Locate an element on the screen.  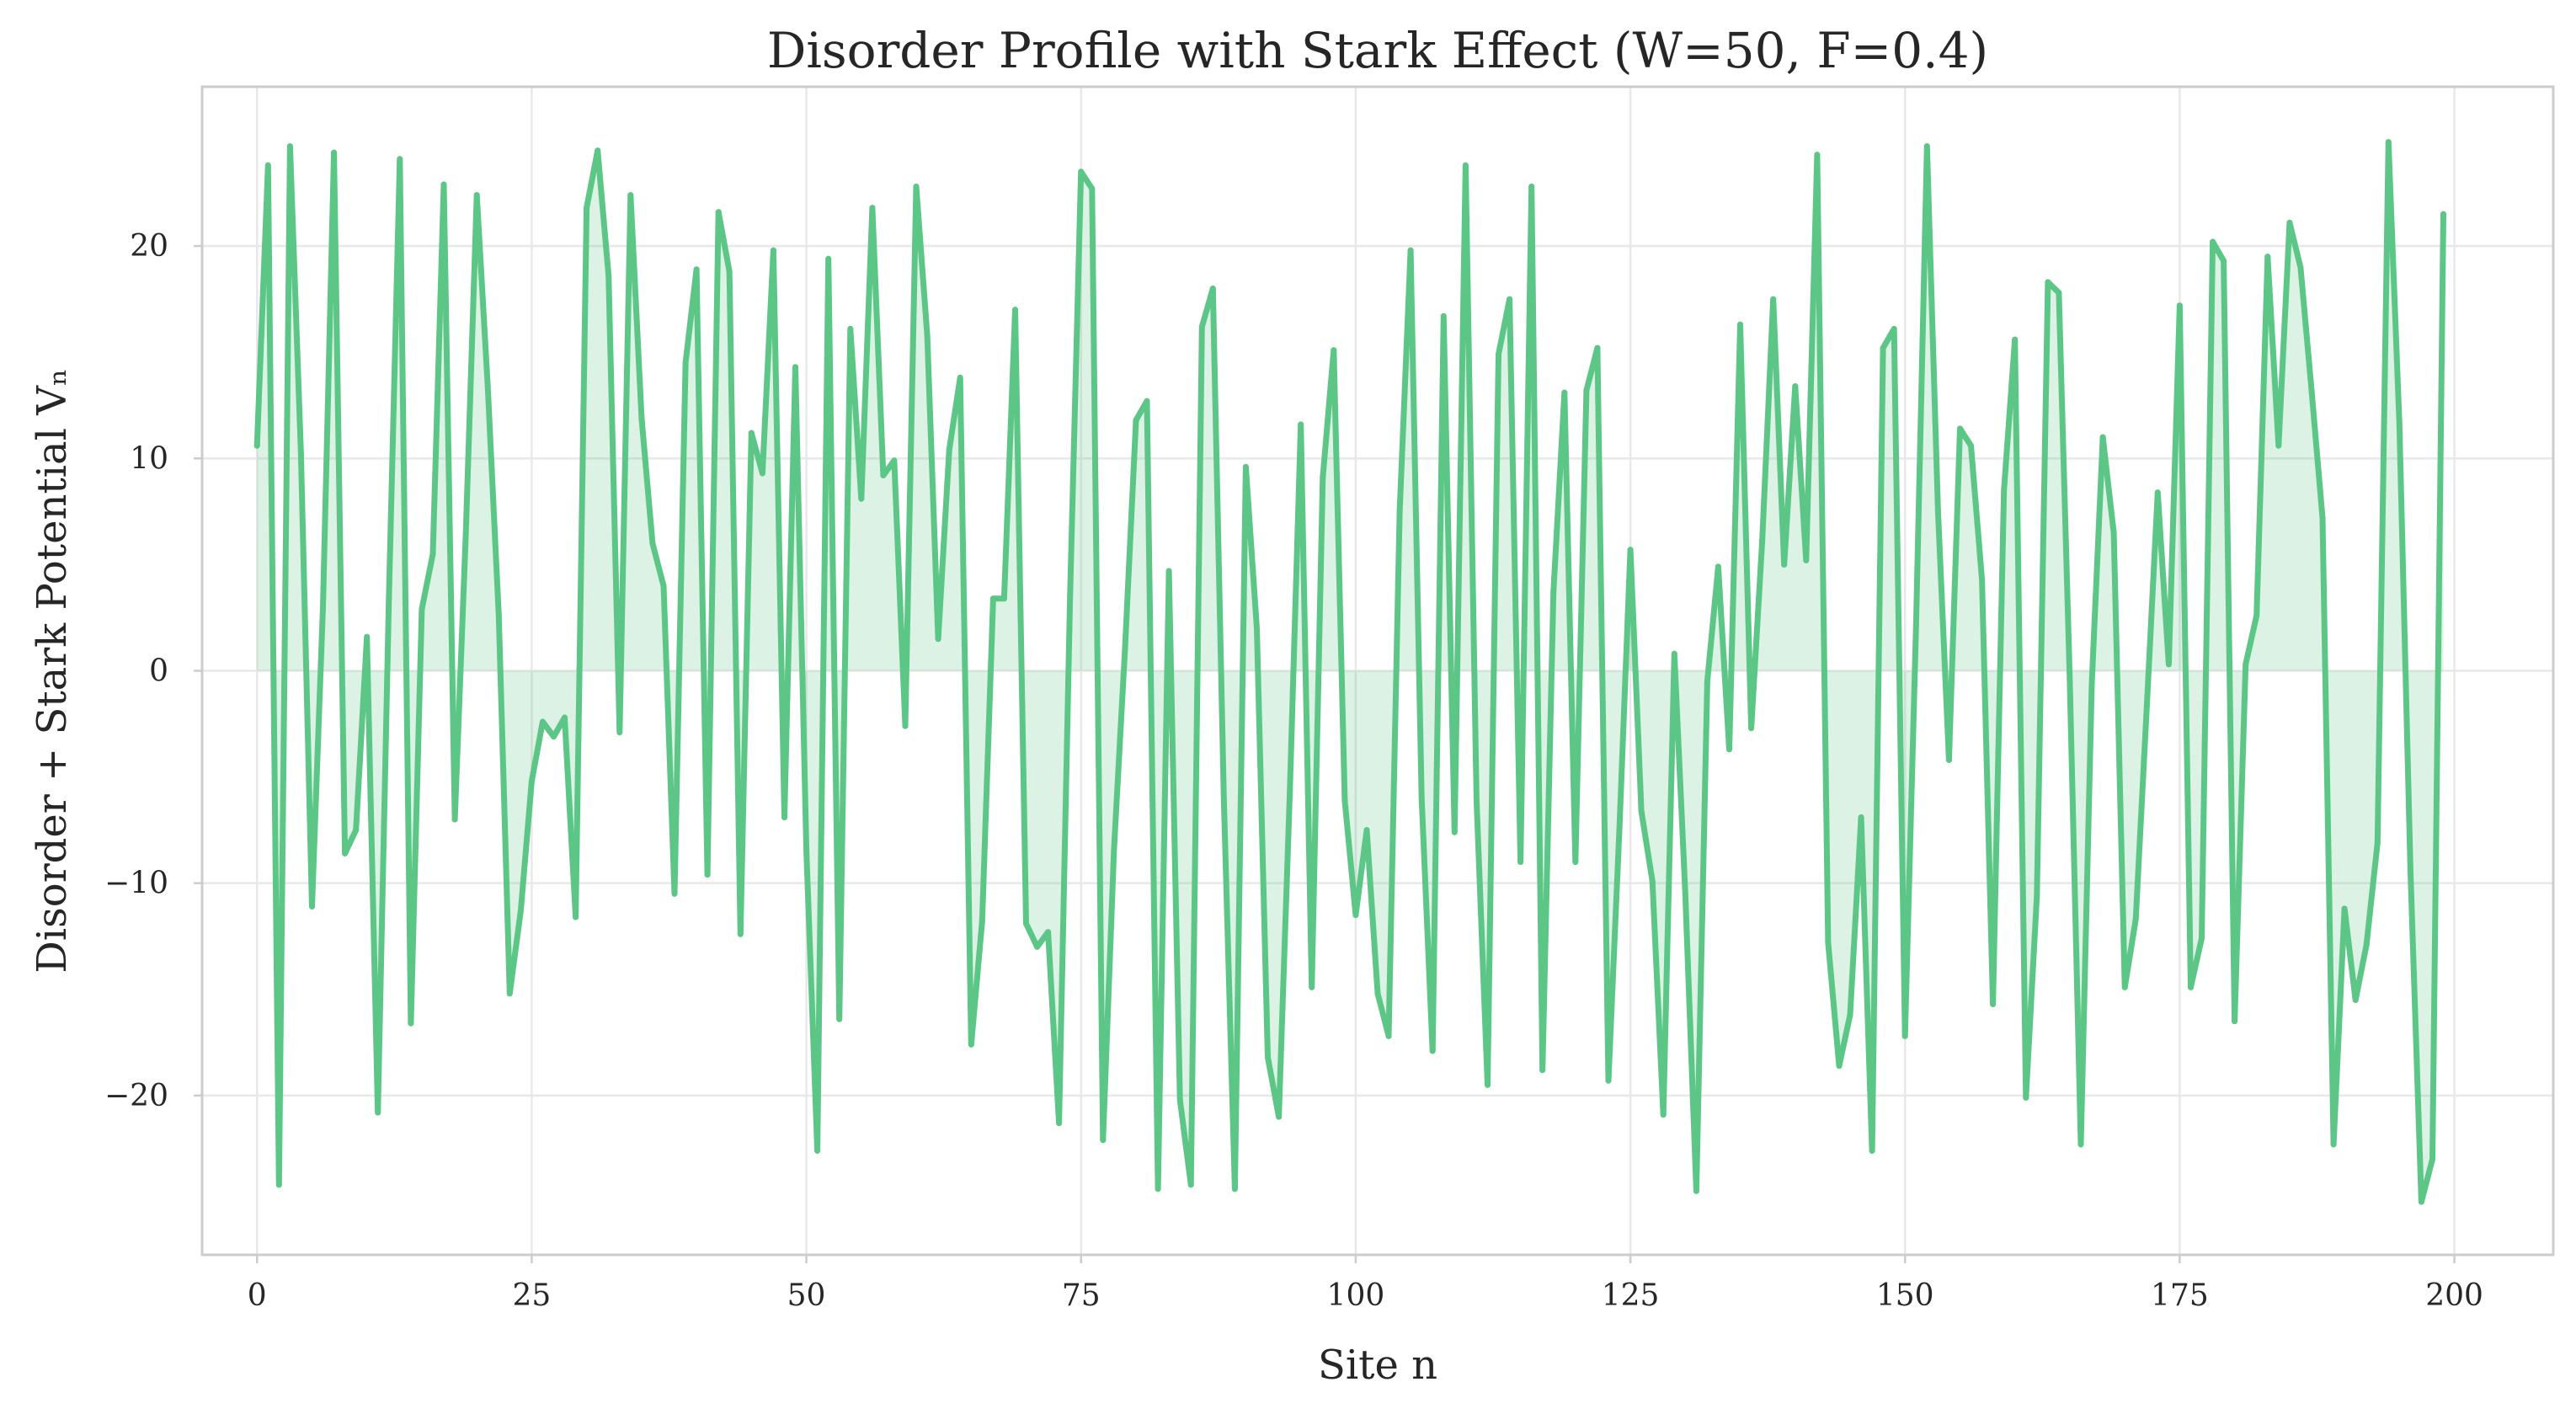
x-tick-label: 125 is located at coordinates (1631, 1295).